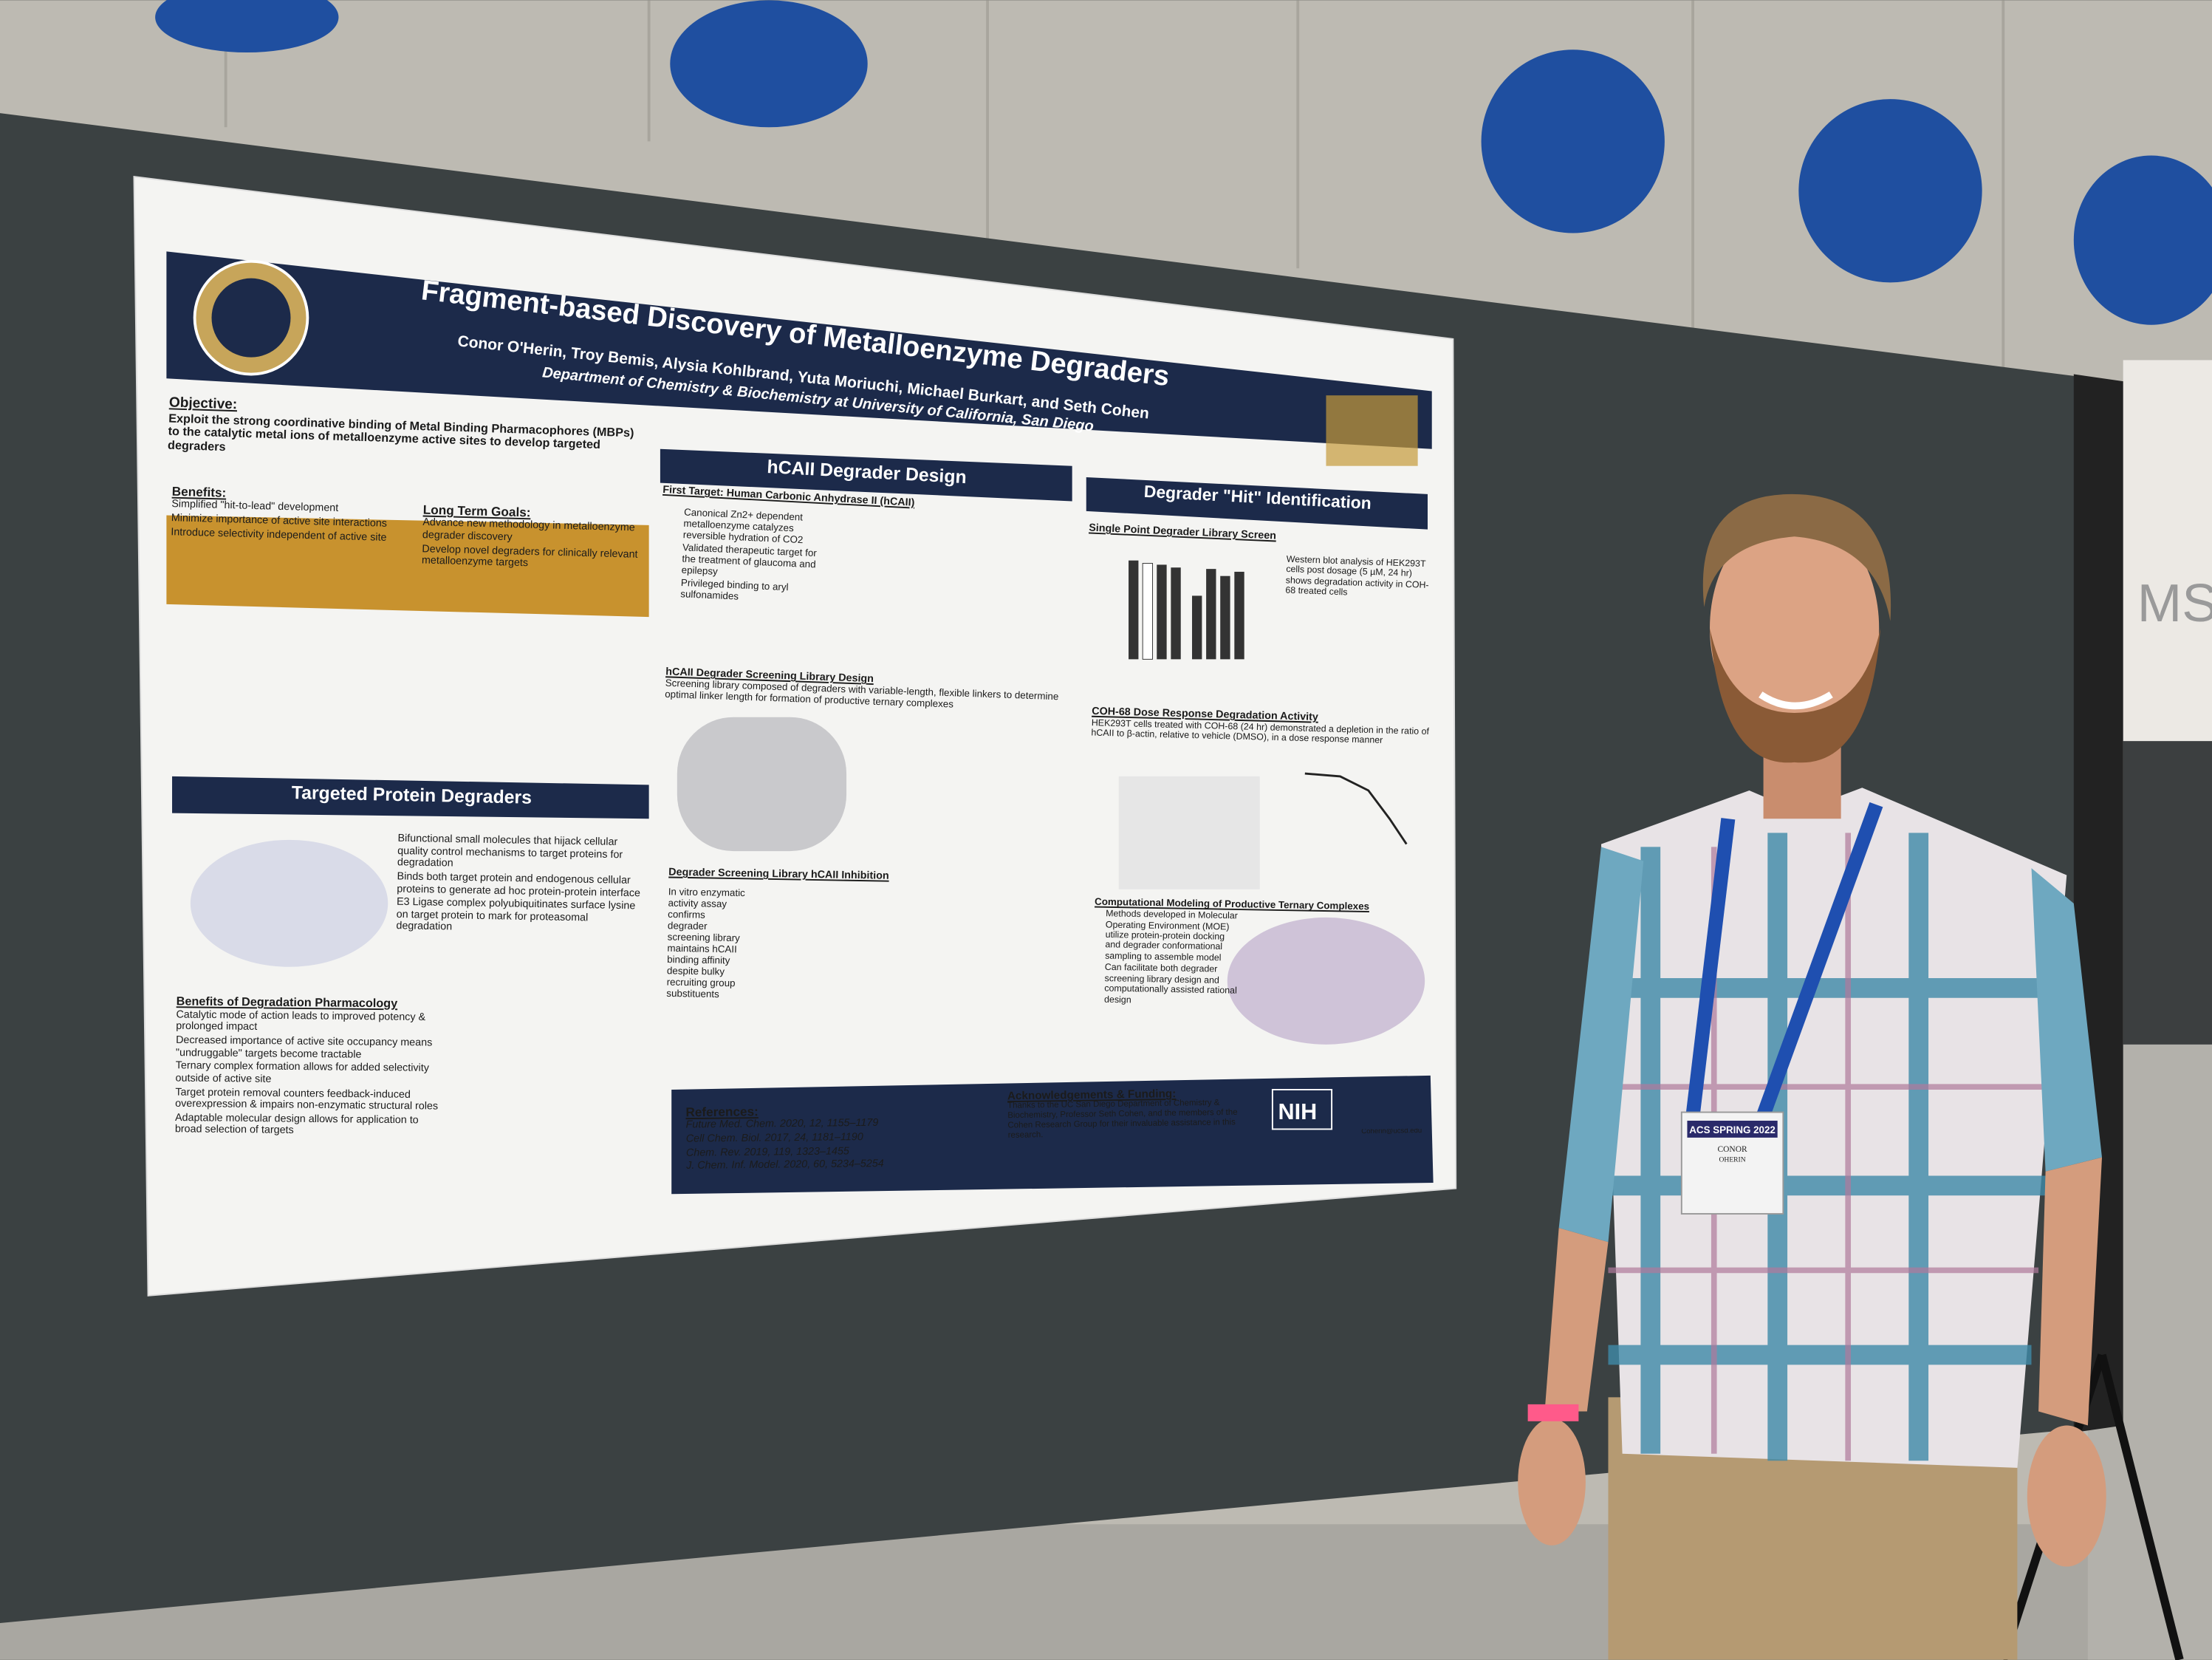  I want to click on shirt-plaid, so click(1834, 1147).